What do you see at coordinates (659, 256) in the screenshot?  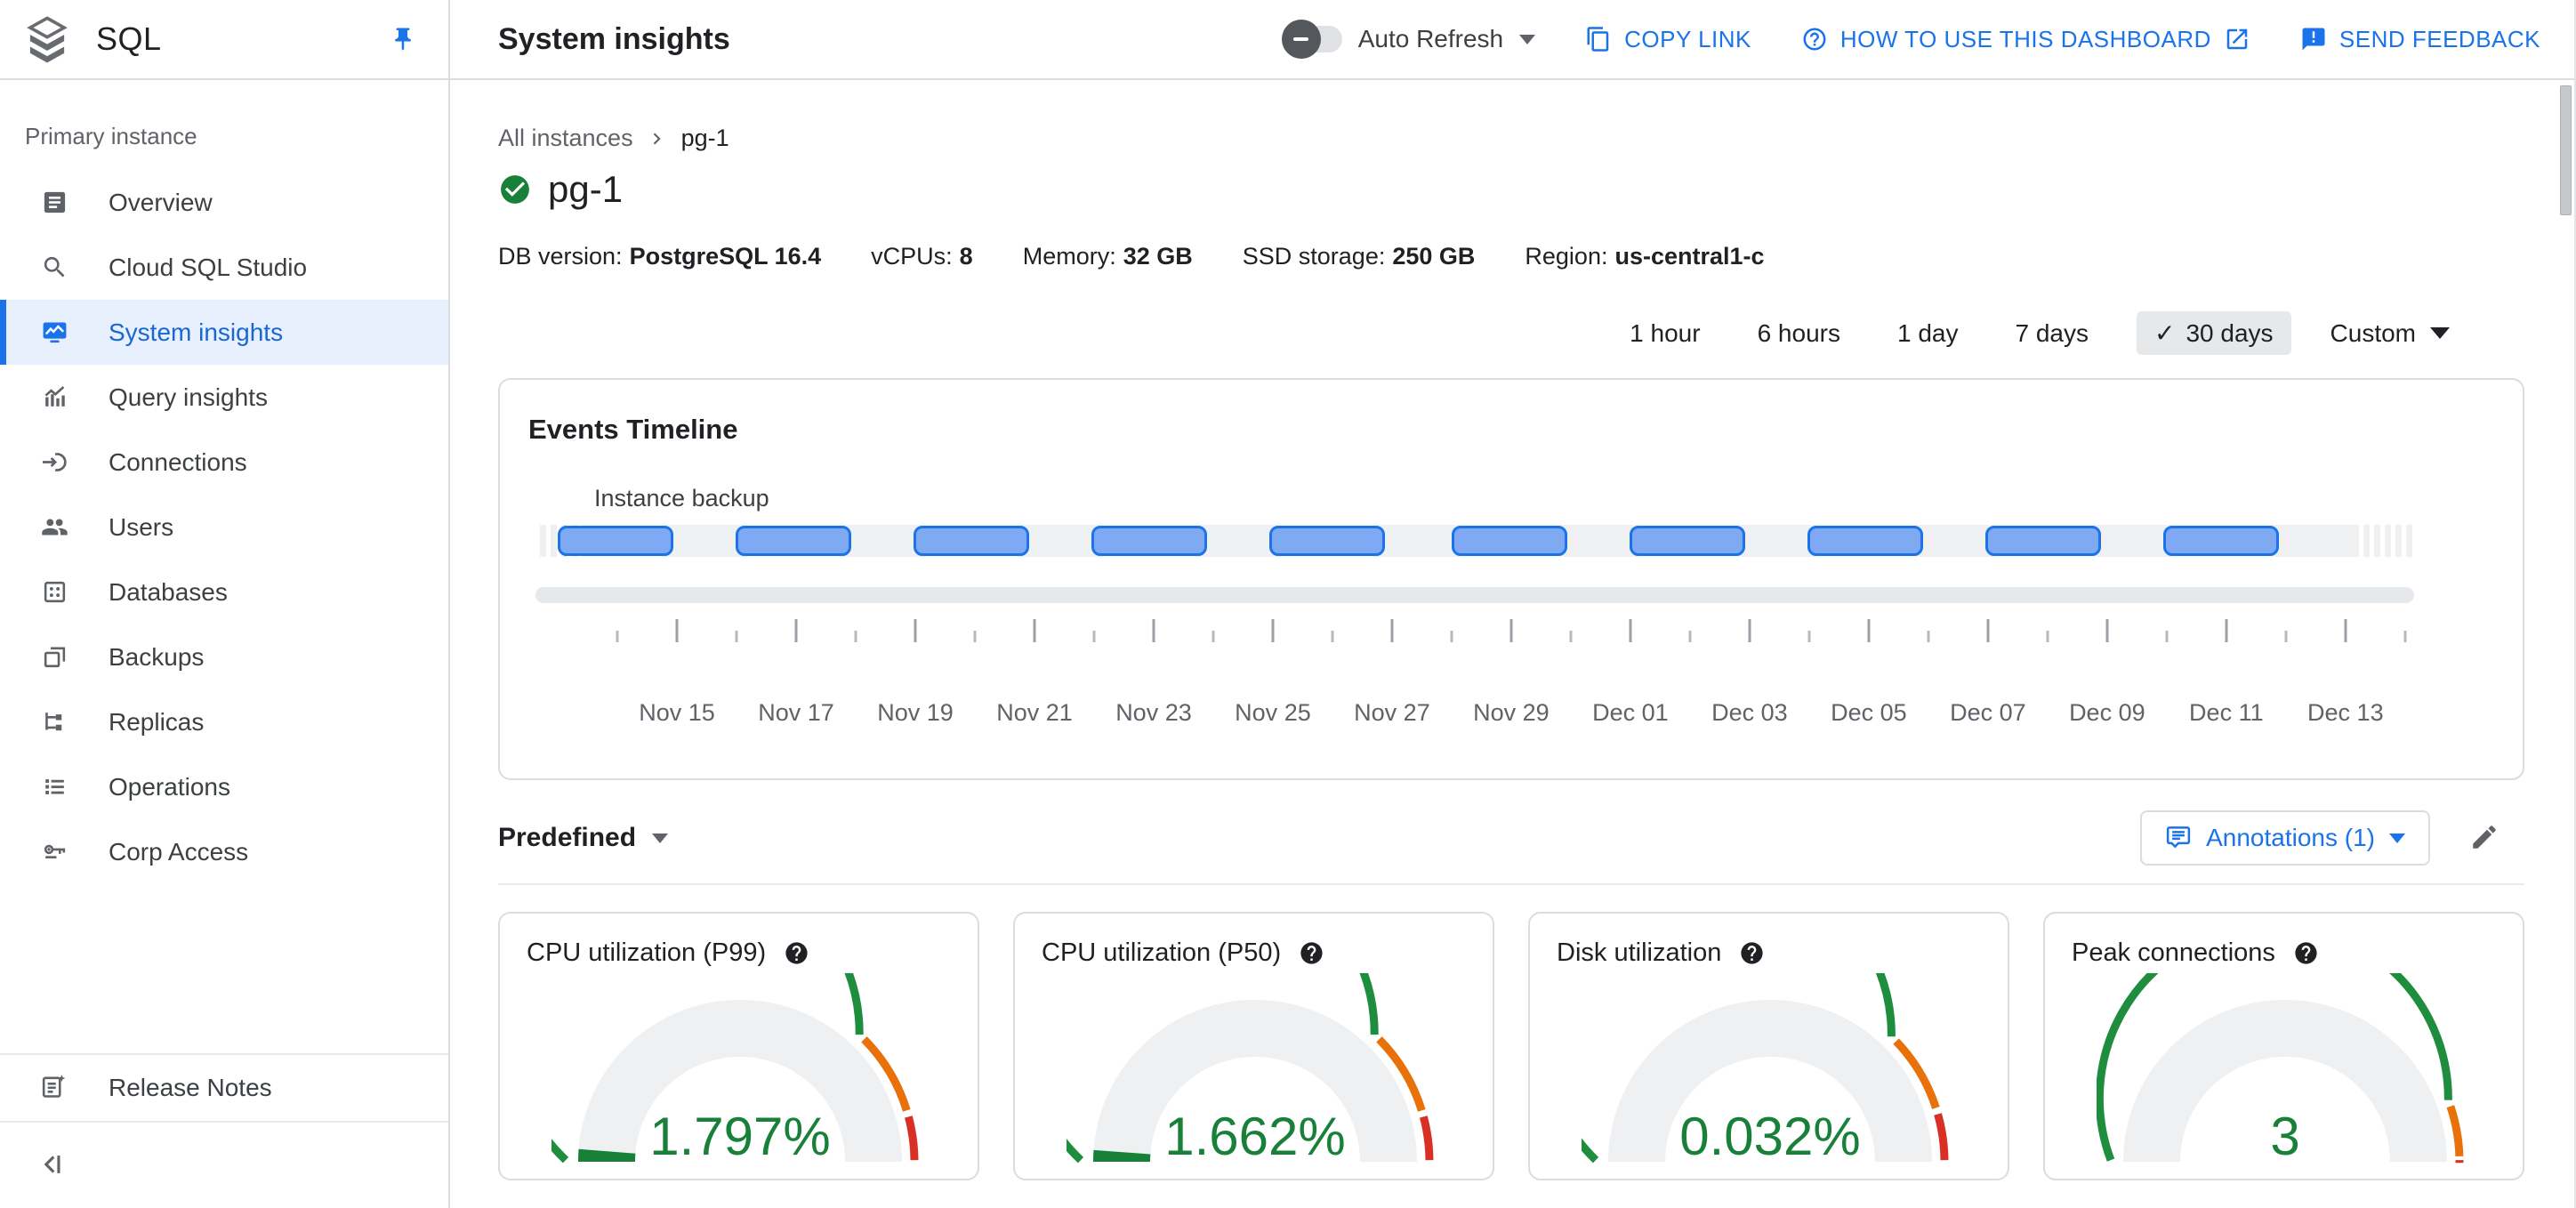 I see `instance-spec: DB version: PostgreSQL 16.4` at bounding box center [659, 256].